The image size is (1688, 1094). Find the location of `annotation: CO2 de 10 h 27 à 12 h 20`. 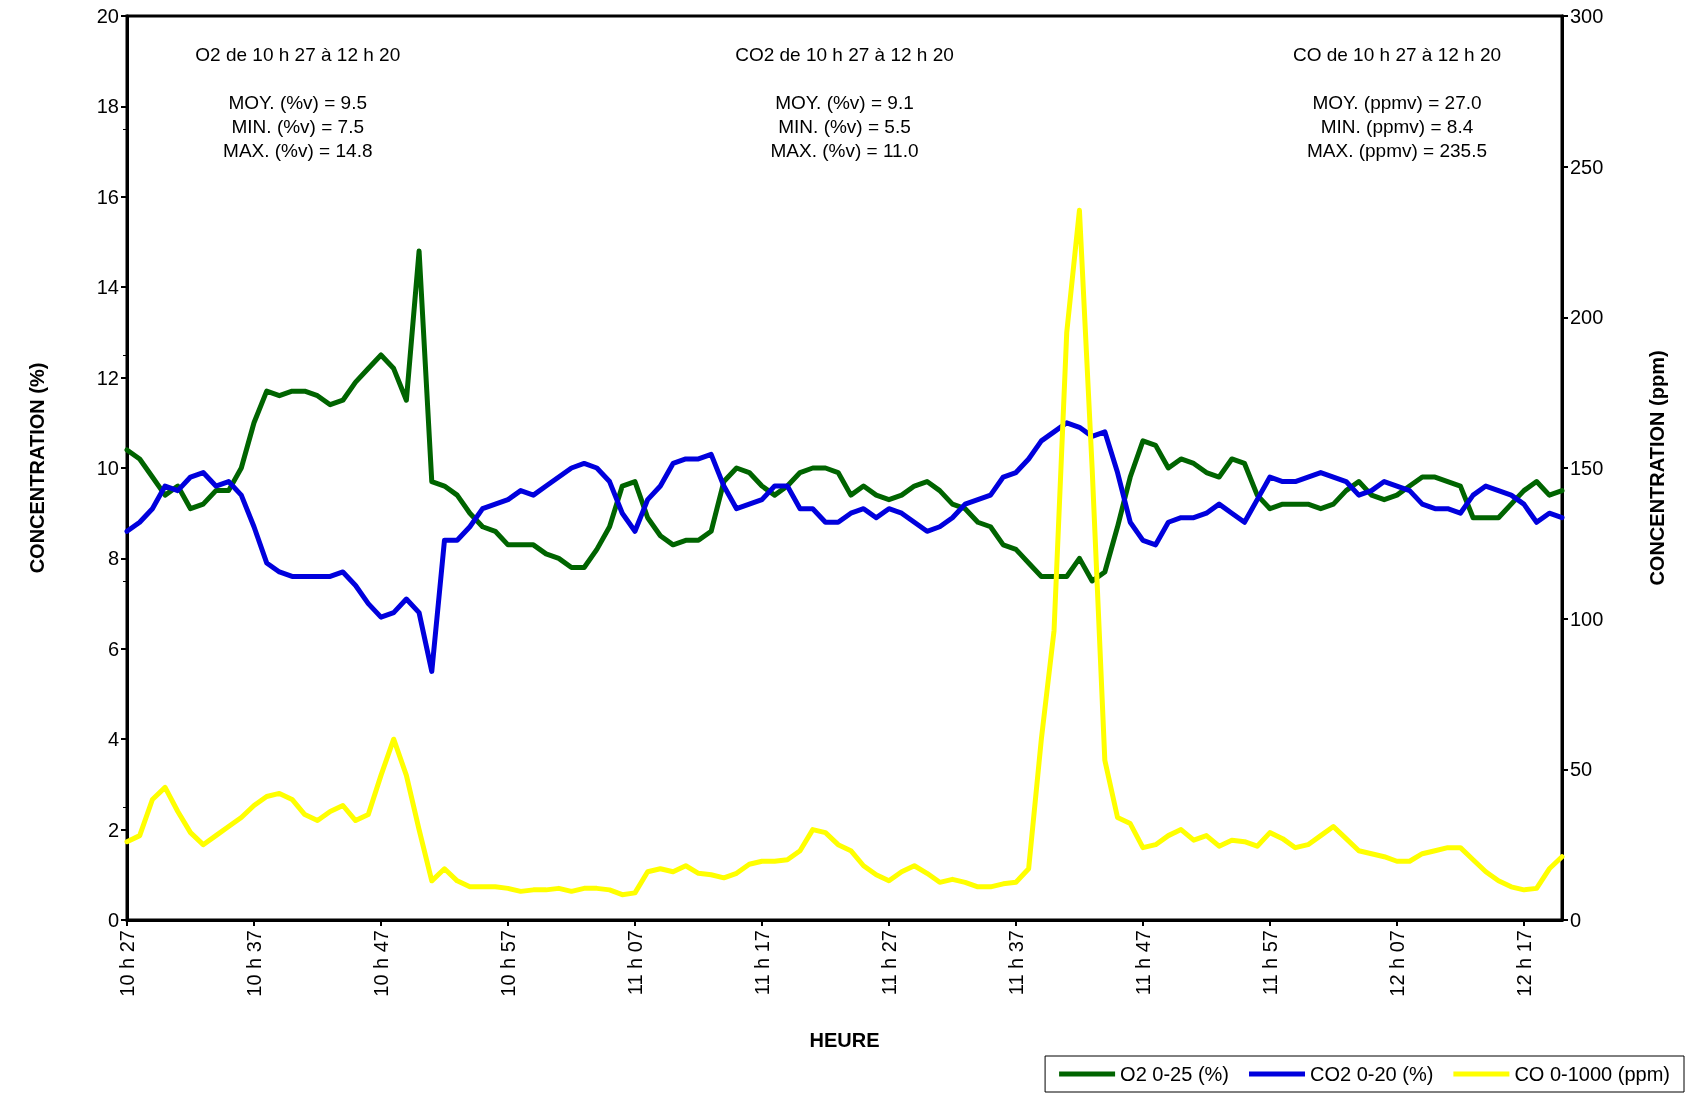

annotation: CO2 de 10 h 27 à 12 h 20 is located at coordinates (844, 54).